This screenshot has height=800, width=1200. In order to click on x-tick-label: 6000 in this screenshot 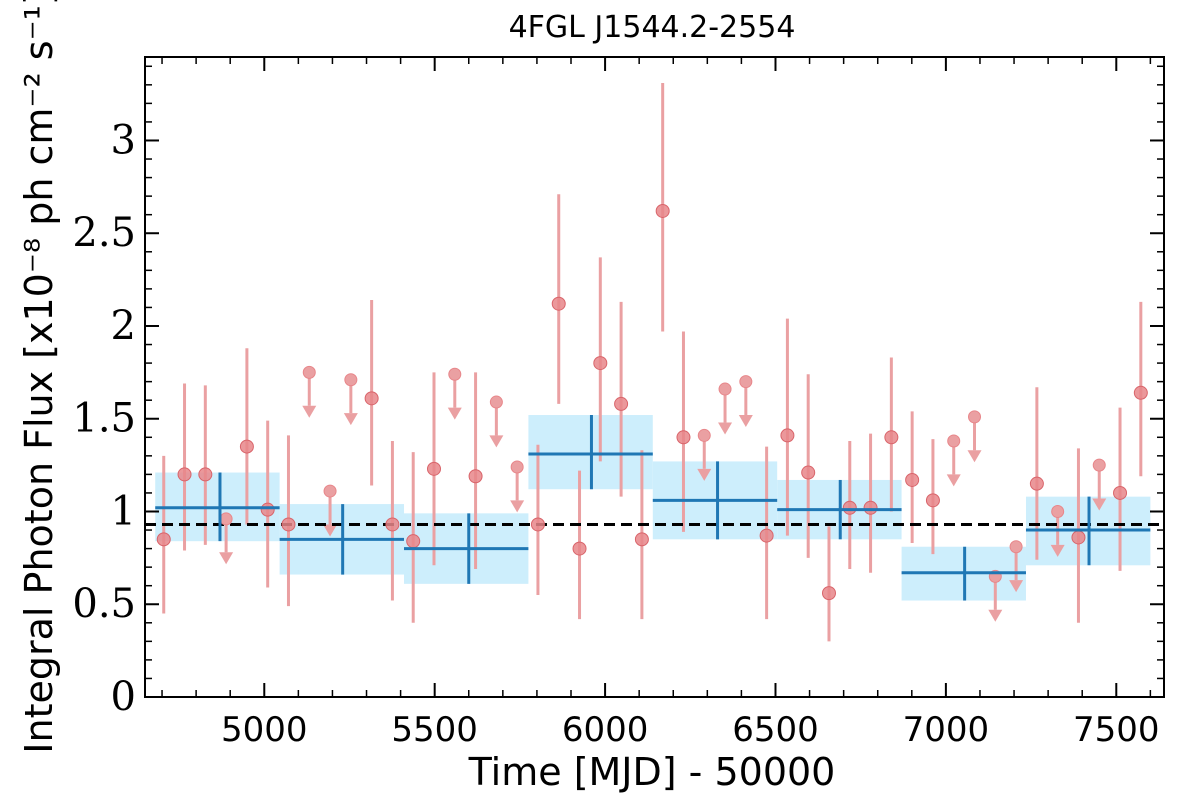, I will do `click(605, 730)`.